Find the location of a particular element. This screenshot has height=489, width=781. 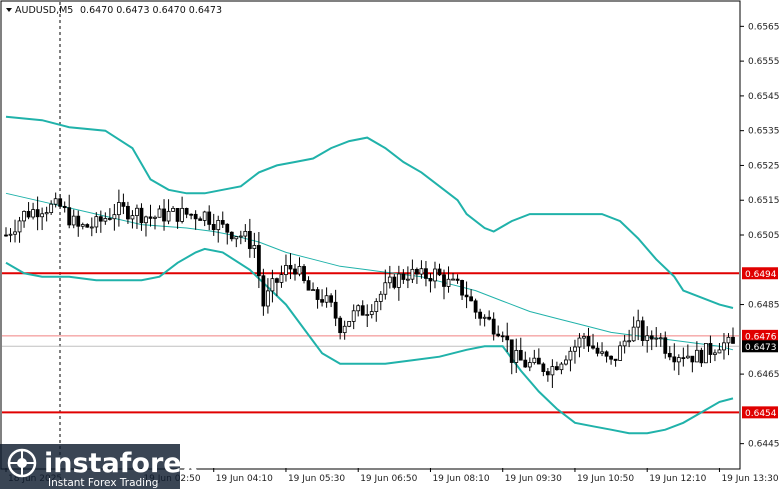

ask-price-tag-label: 0.6476 is located at coordinates (761, 337).